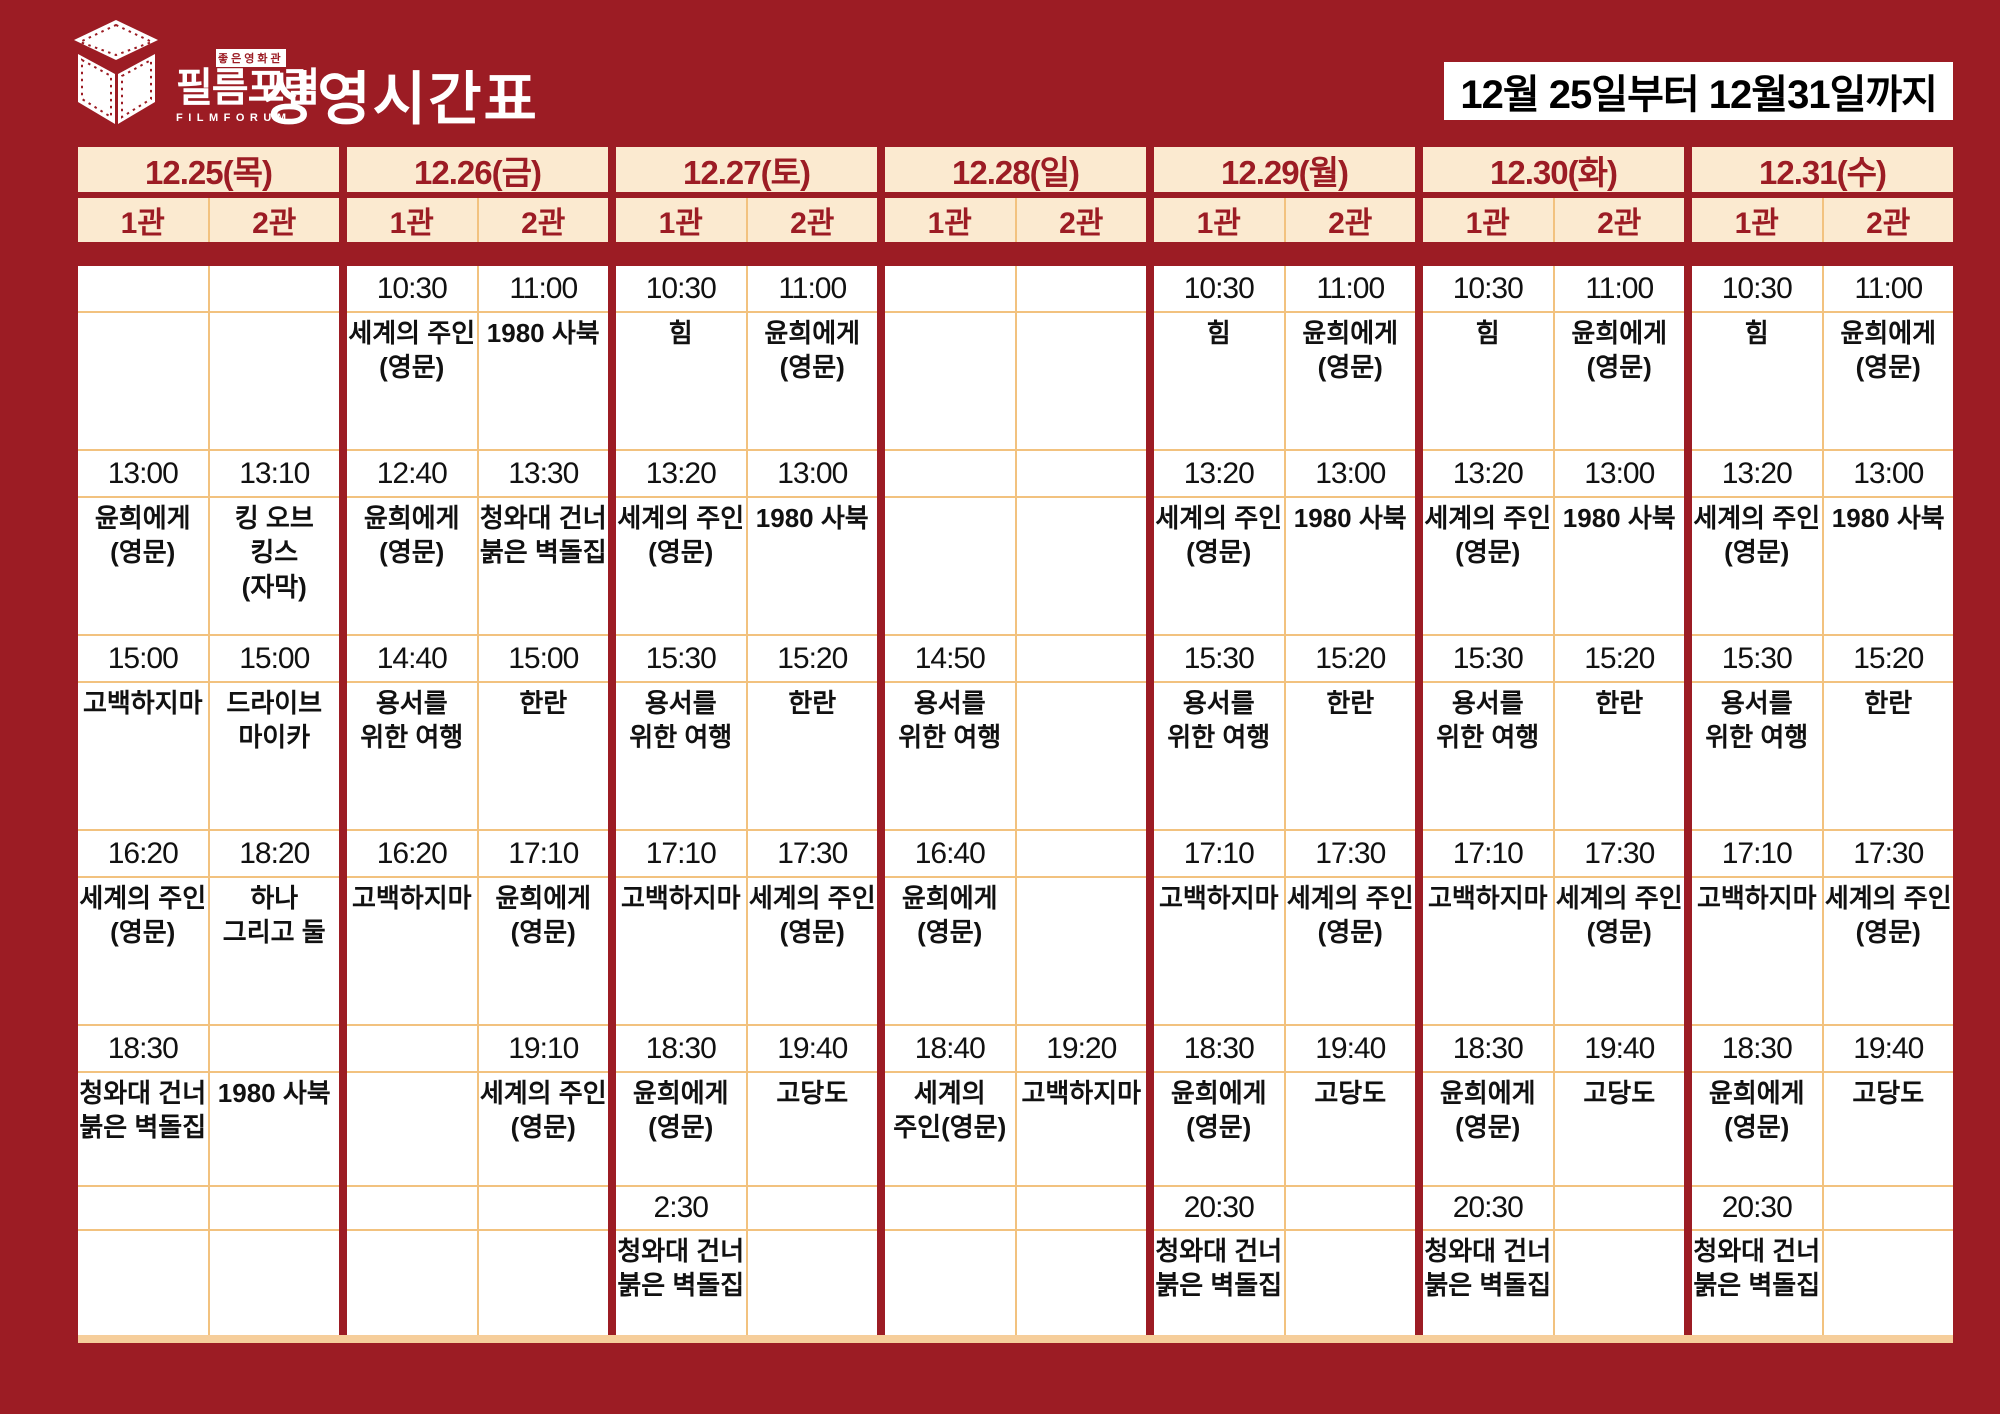  I want to click on date-header: 12.27(토), so click(746, 169).